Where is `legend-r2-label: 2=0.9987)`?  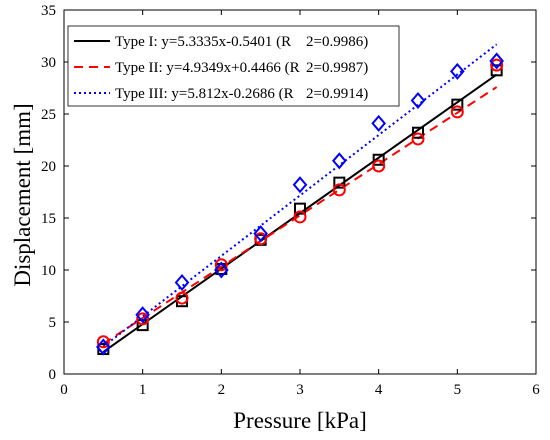
legend-r2-label: 2=0.9987) is located at coordinates (337, 68).